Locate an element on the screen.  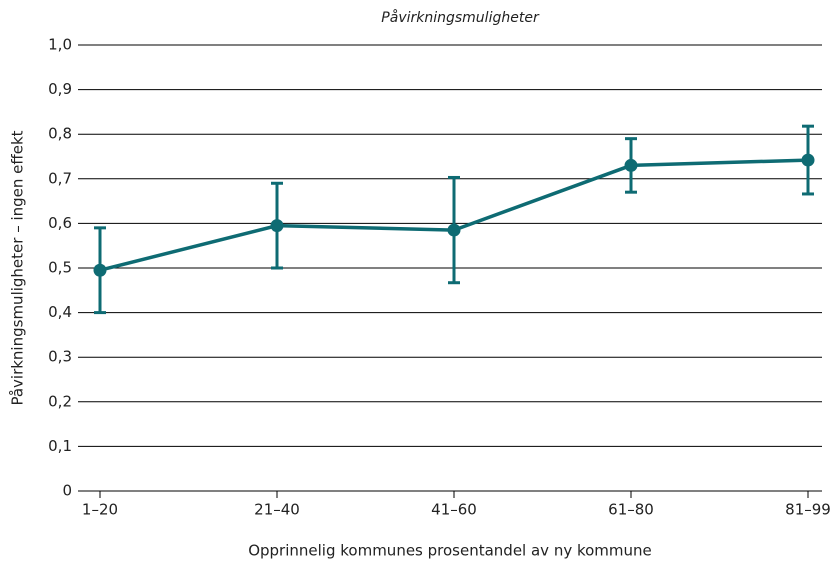
y-tick-label: 0,2 is located at coordinates (60, 401).